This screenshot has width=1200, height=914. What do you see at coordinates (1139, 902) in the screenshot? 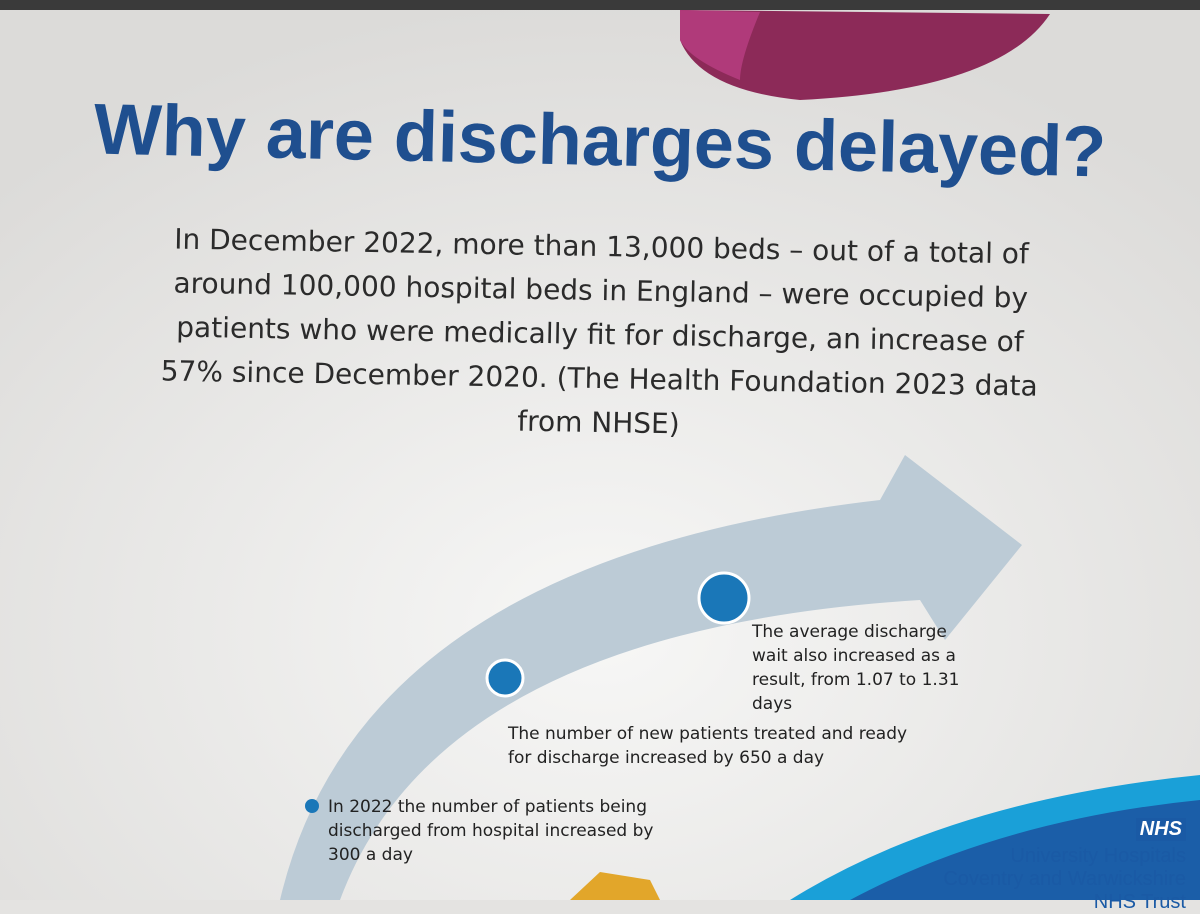
I see `text-line: NHS Trust` at bounding box center [1139, 902].